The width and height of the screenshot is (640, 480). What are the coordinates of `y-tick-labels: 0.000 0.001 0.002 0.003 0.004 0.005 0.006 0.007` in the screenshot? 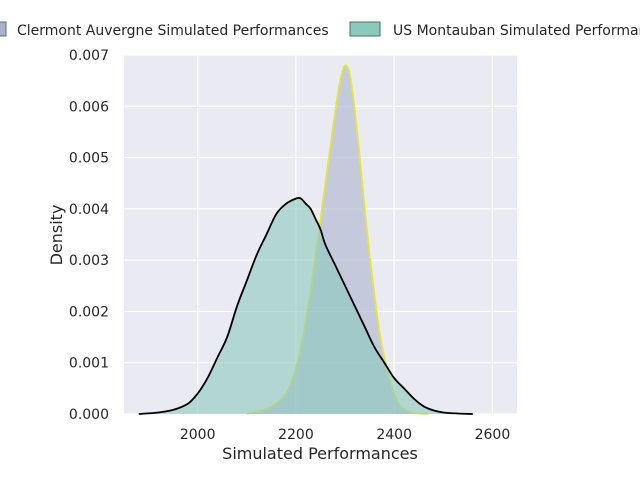 It's located at (89, 235).